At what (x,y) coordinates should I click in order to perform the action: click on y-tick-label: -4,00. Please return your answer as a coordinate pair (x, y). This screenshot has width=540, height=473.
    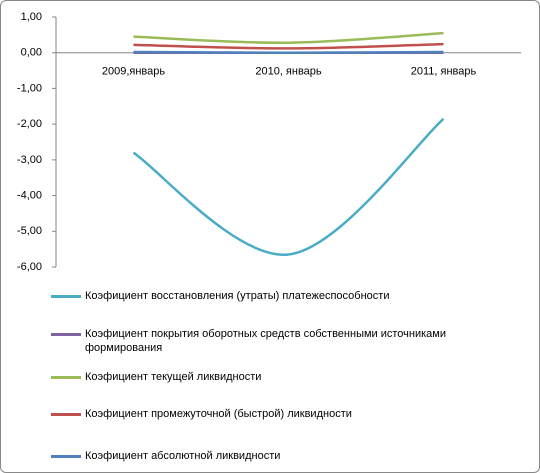
    Looking at the image, I should click on (29, 195).